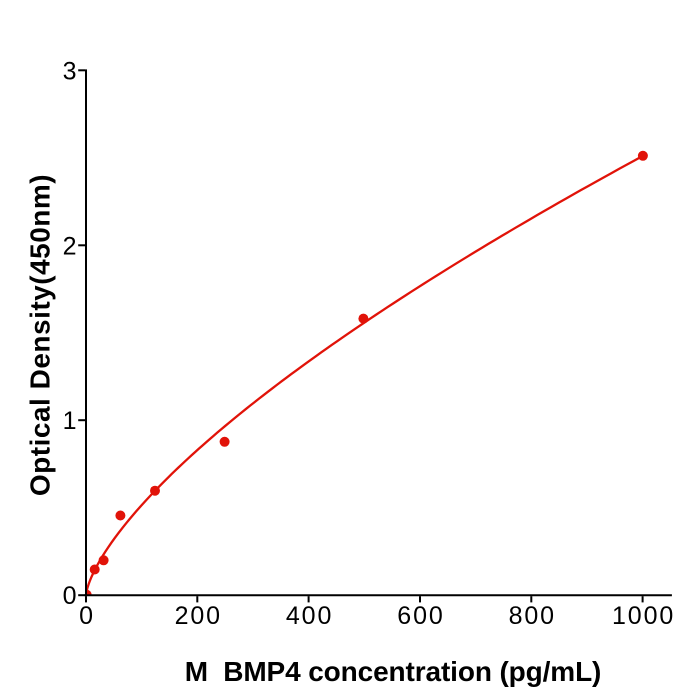 This screenshot has width=700, height=700. Describe the element at coordinates (198, 616) in the screenshot. I see `svg-text: 200` at that location.